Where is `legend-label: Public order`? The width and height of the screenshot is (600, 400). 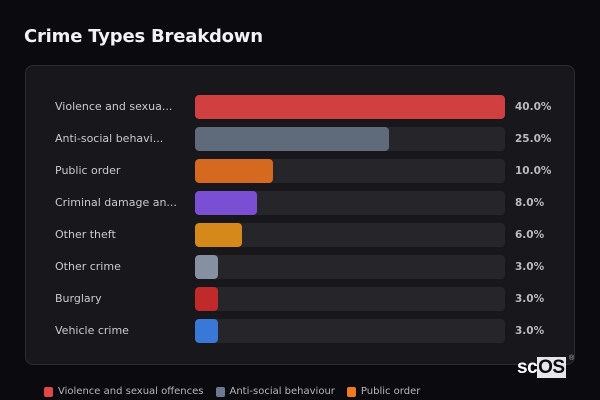
legend-label: Public order is located at coordinates (390, 391).